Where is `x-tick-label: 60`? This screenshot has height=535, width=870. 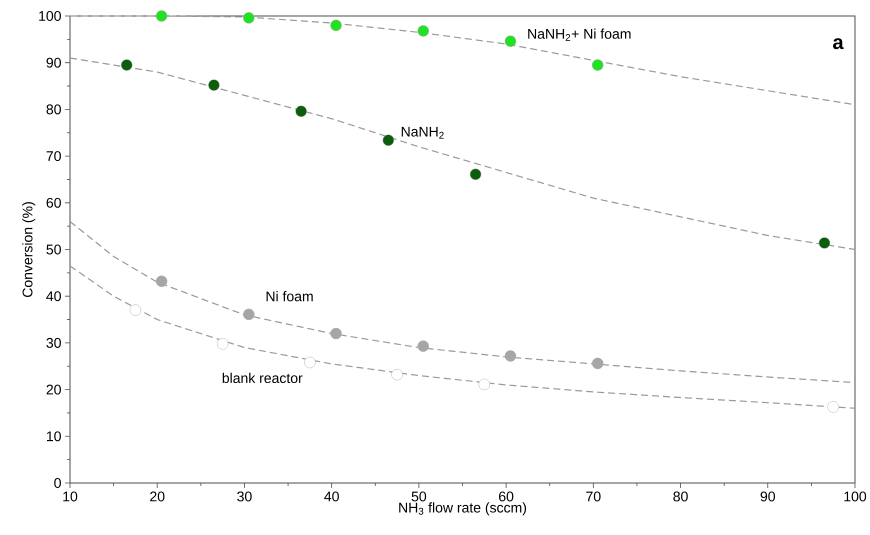
x-tick-label: 60 is located at coordinates (506, 497).